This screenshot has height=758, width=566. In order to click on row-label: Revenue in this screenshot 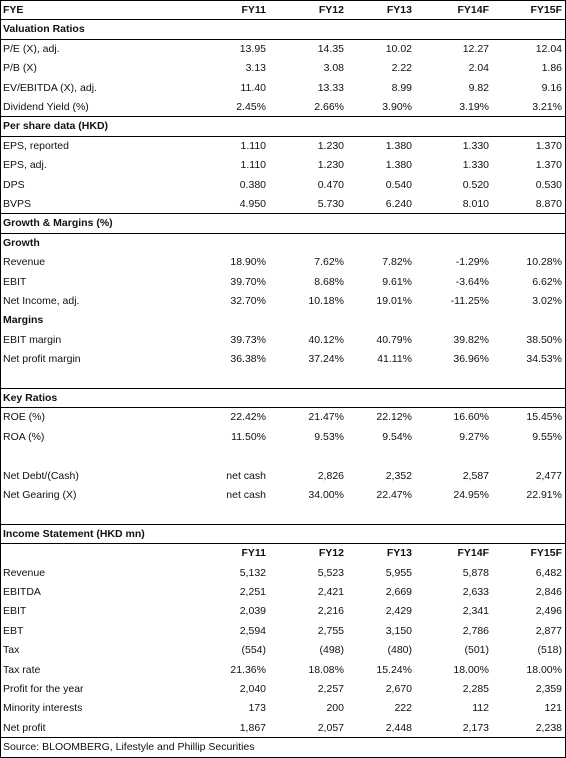, I will do `click(24, 572)`.